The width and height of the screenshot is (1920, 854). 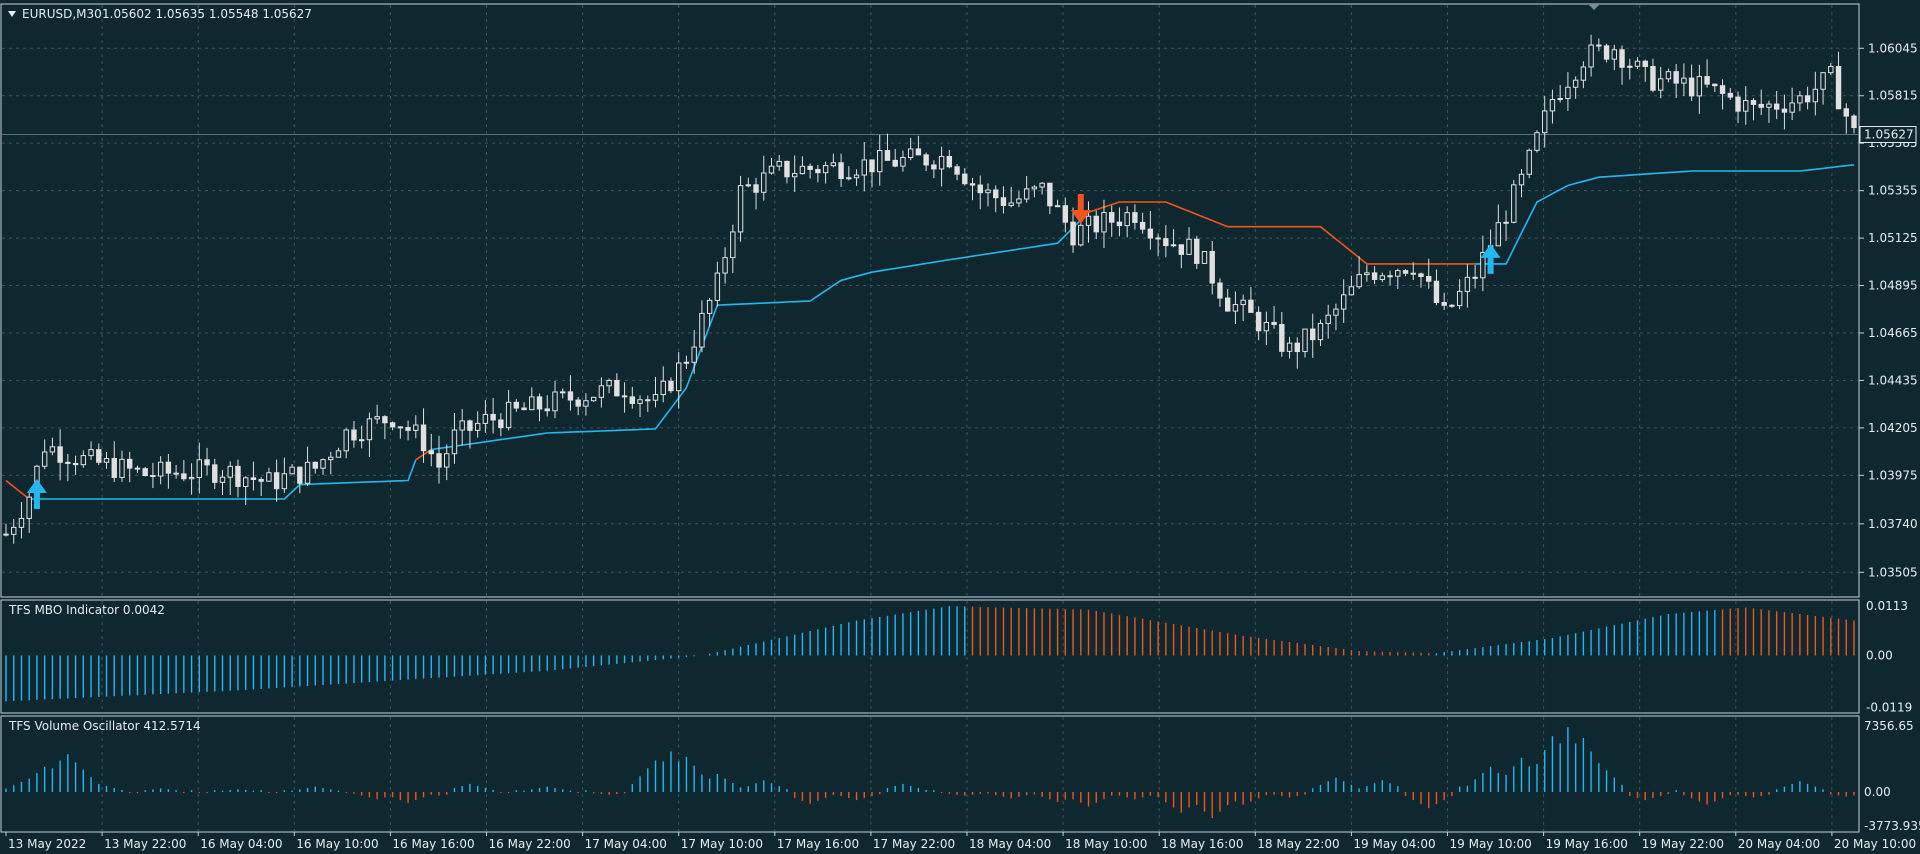 I want to click on current-price-marker: 1.05627, so click(x=1888, y=135).